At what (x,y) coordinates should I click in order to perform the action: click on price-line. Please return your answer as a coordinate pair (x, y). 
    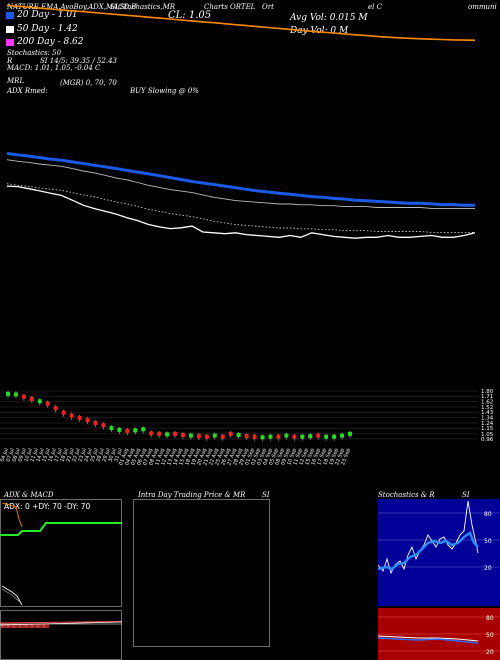
    Looking at the image, I should click on (241, 212).